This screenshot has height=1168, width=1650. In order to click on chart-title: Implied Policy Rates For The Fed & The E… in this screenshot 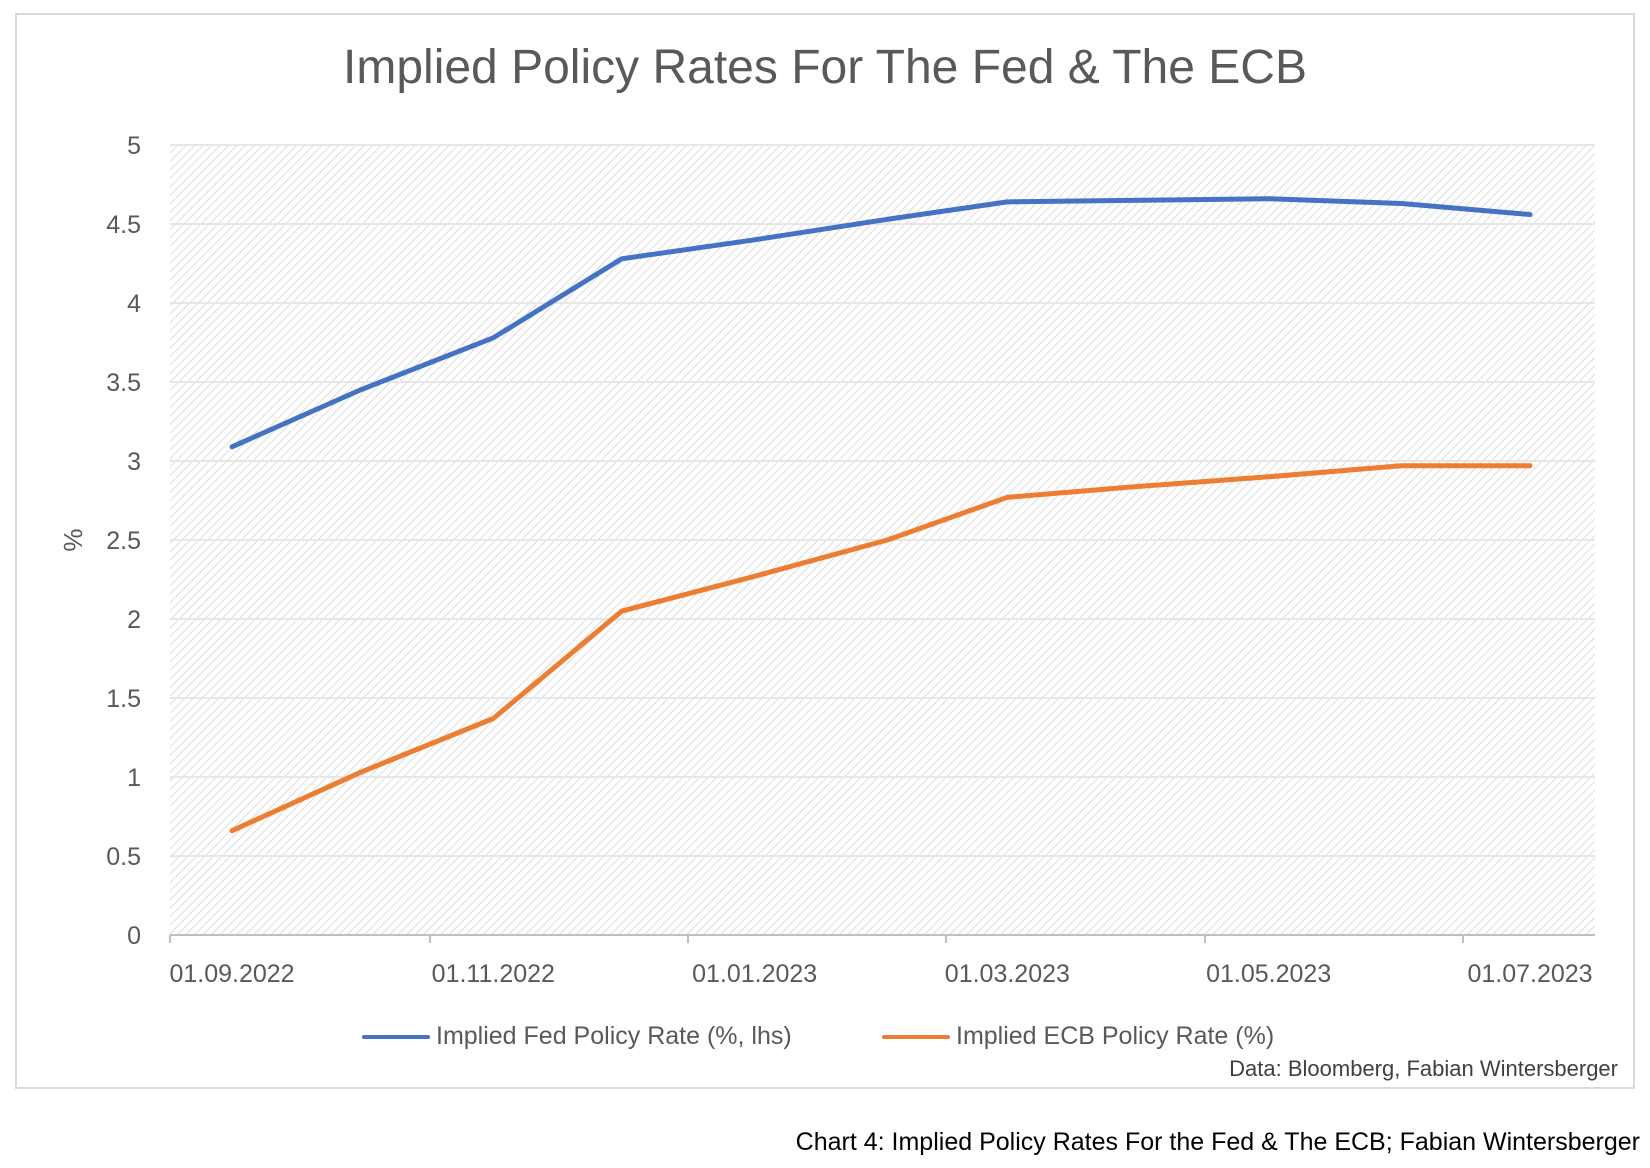, I will do `click(825, 67)`.